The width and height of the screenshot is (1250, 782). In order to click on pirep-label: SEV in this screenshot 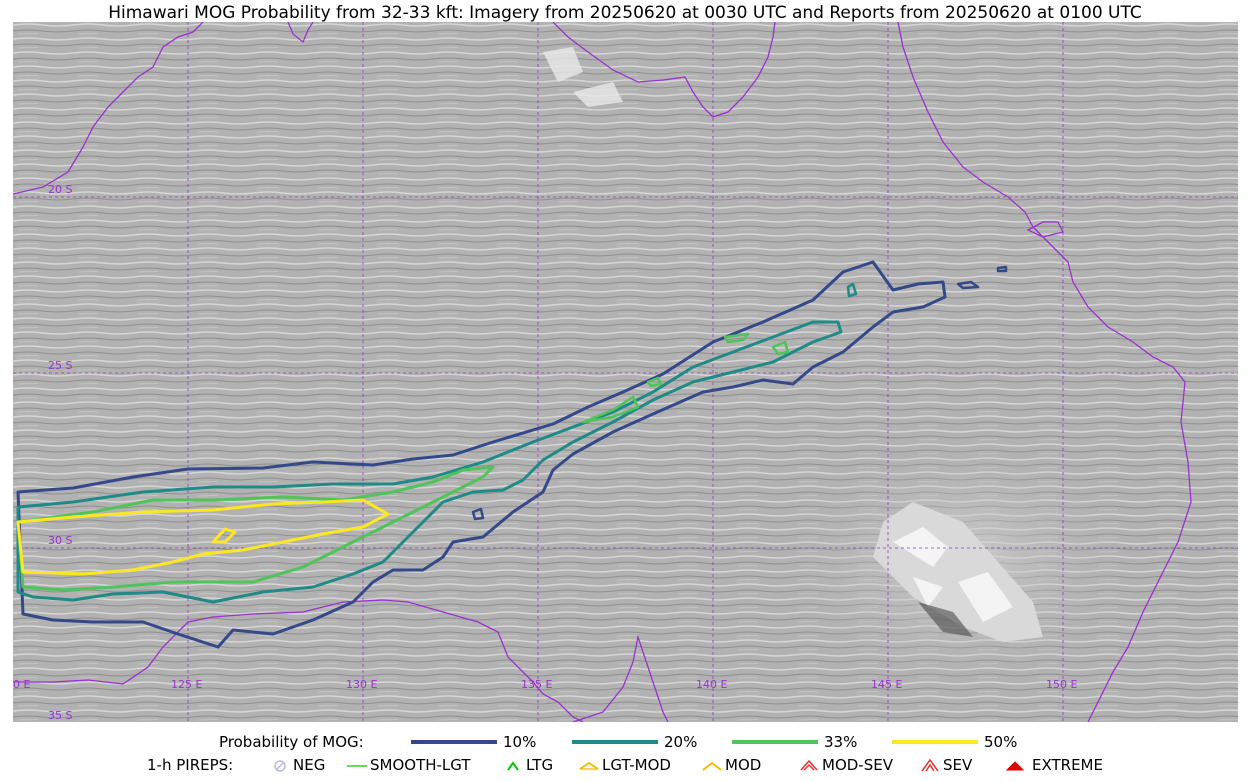, I will do `click(958, 765)`.